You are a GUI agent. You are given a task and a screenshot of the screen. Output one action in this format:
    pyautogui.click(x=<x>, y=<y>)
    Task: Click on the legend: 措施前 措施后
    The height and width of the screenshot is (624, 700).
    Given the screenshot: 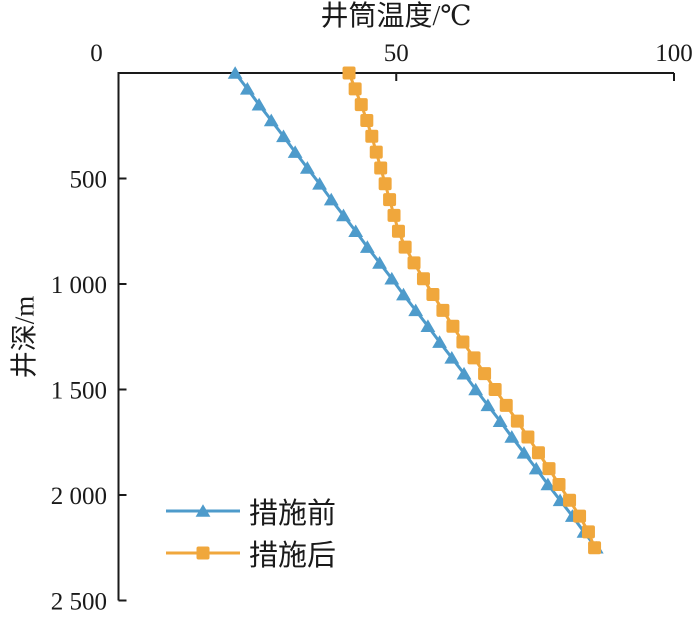 What is the action you would take?
    pyautogui.click(x=250, y=532)
    